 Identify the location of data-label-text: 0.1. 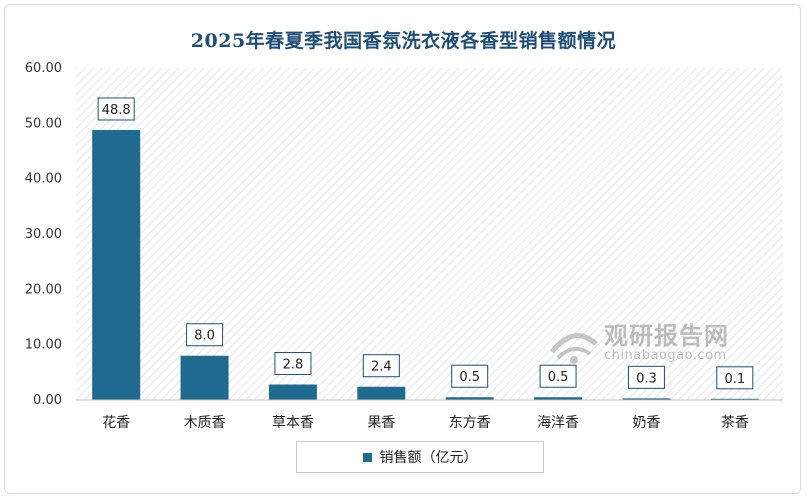
(734, 379).